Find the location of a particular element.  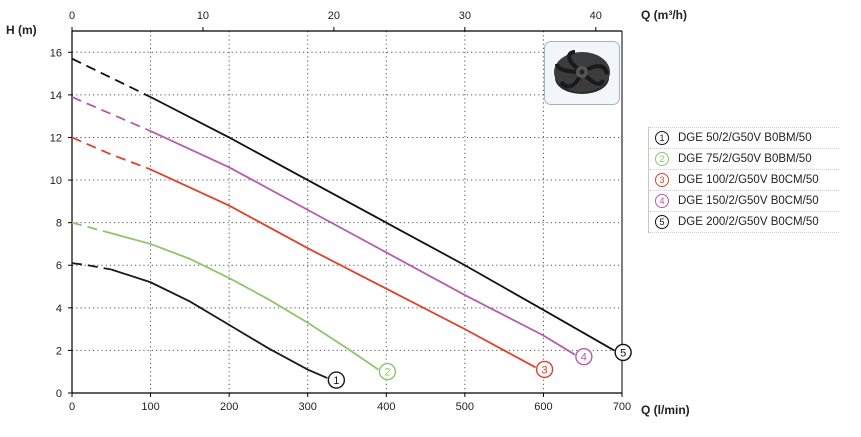

legend-item: 5 DGE 200/2/G50V B0CM/50 is located at coordinates (744, 222).